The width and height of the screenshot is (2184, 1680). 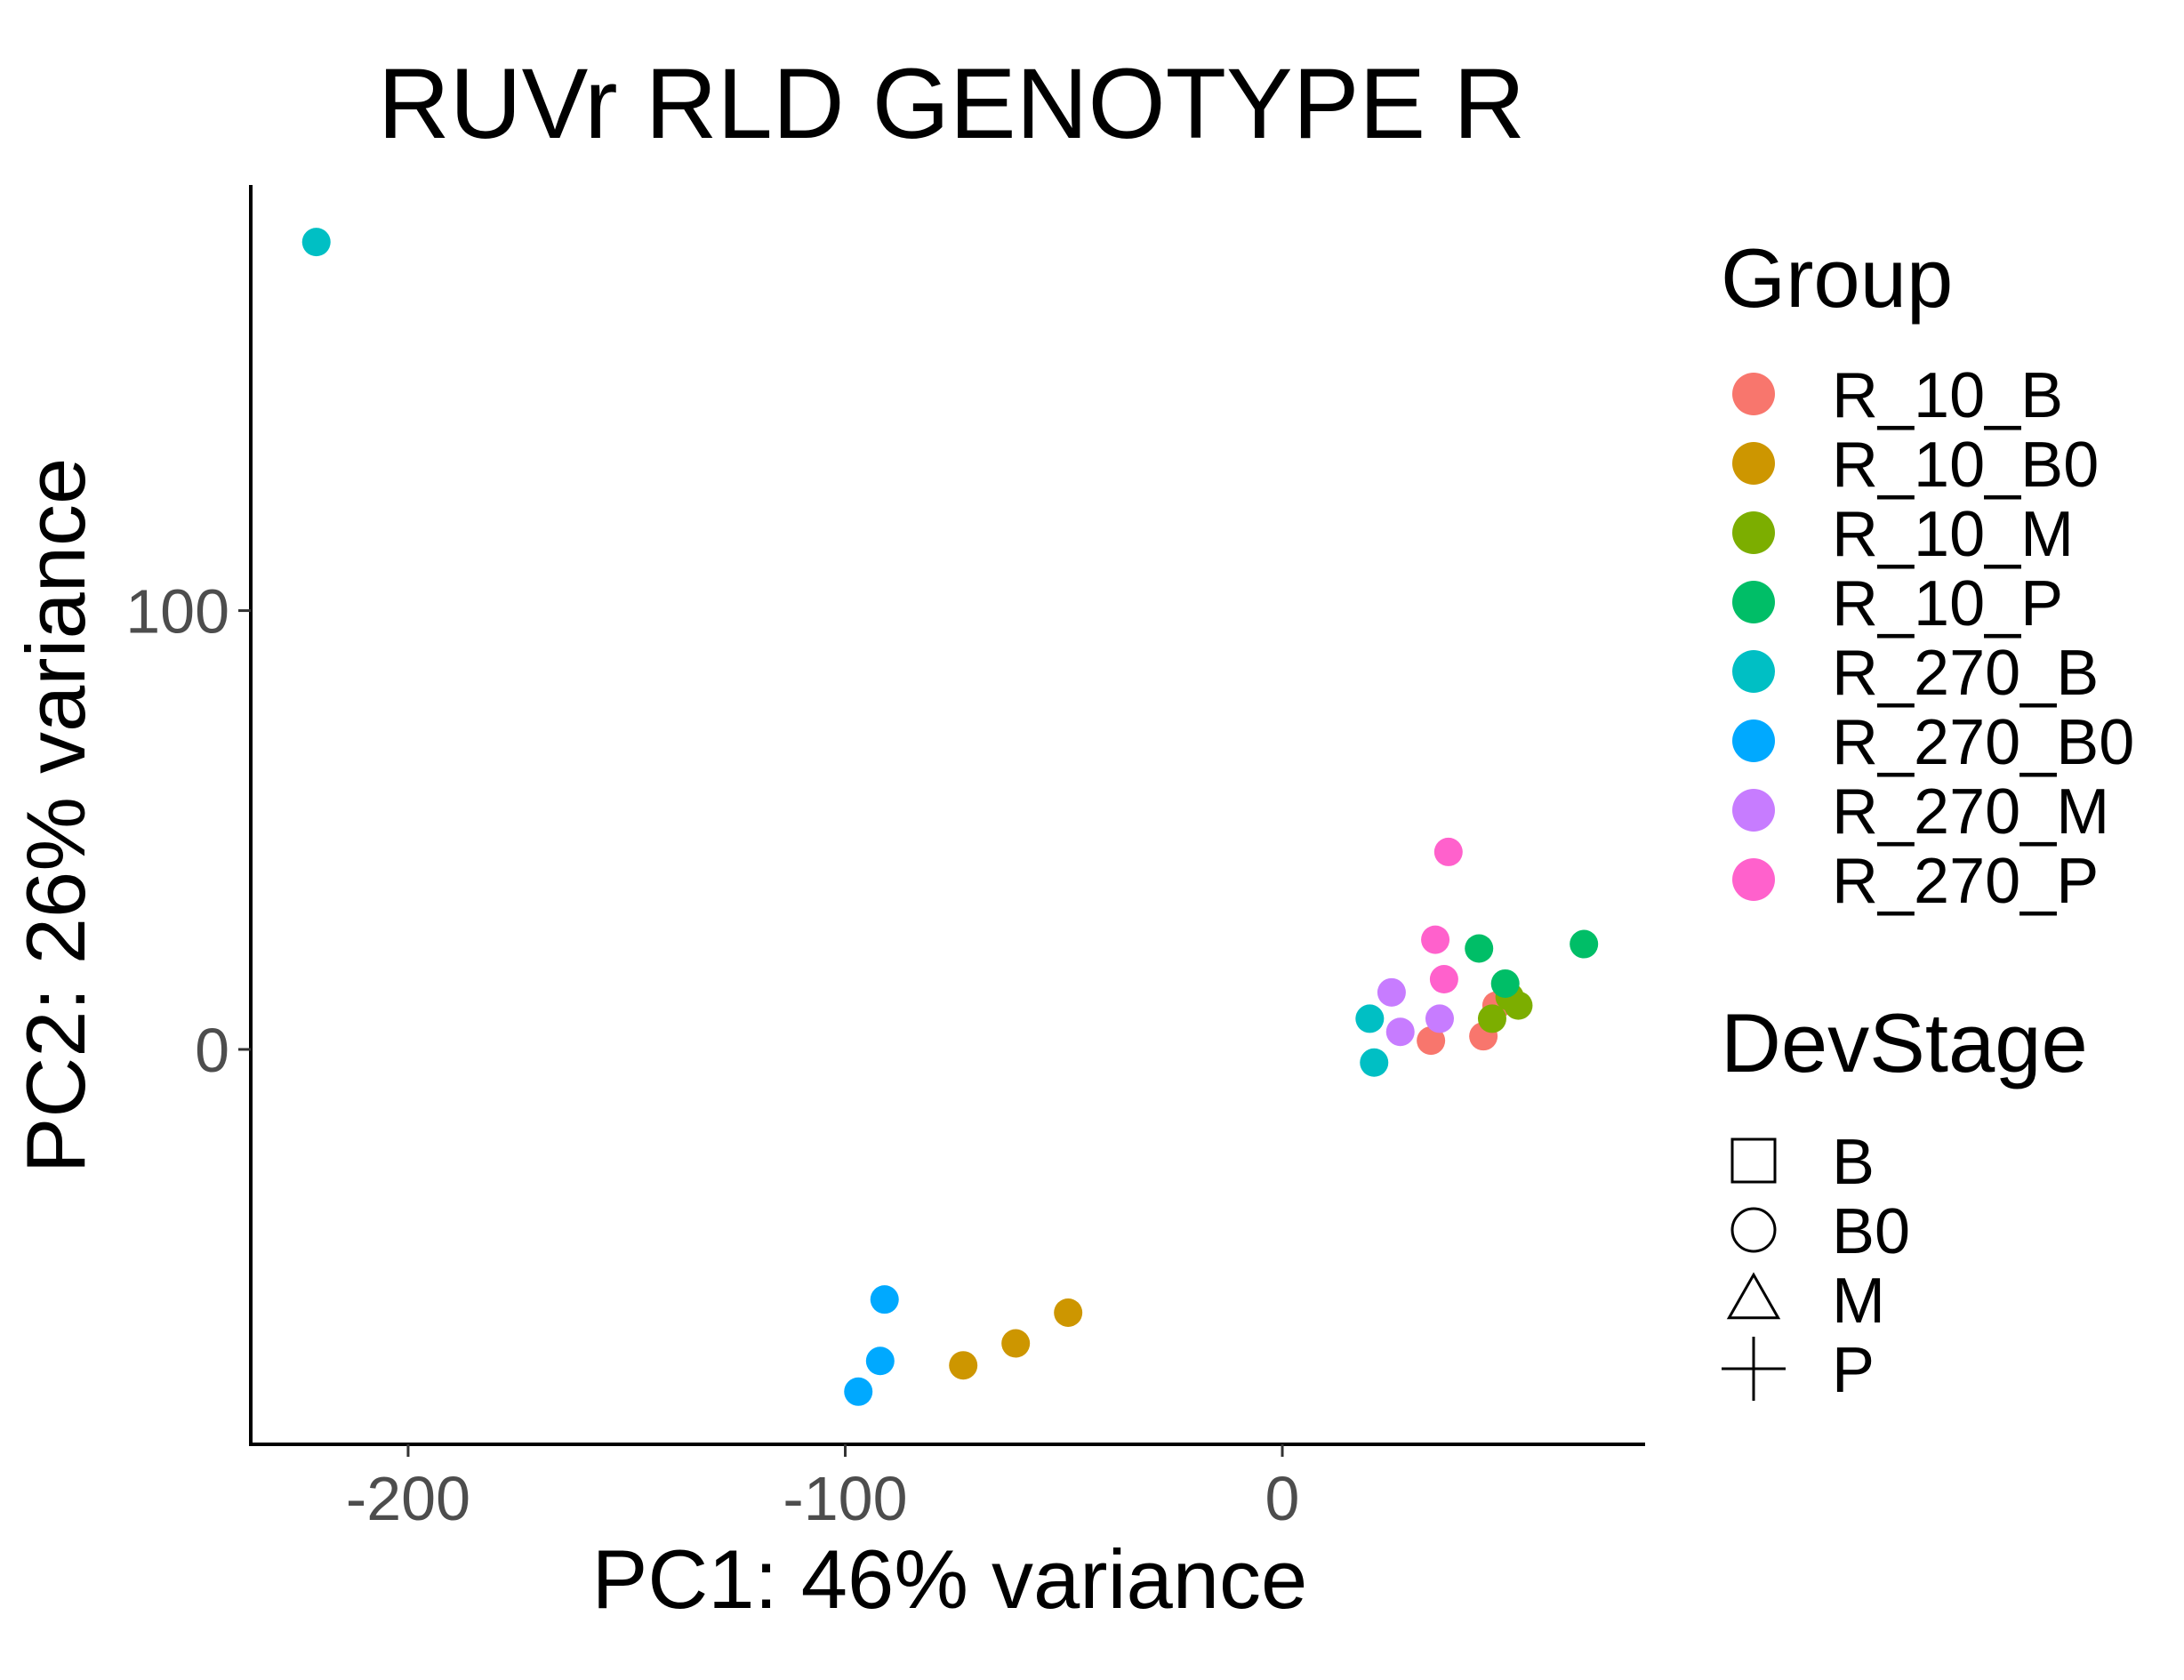 What do you see at coordinates (1802, 1162) in the screenshot?
I see `shape-legend-item: B` at bounding box center [1802, 1162].